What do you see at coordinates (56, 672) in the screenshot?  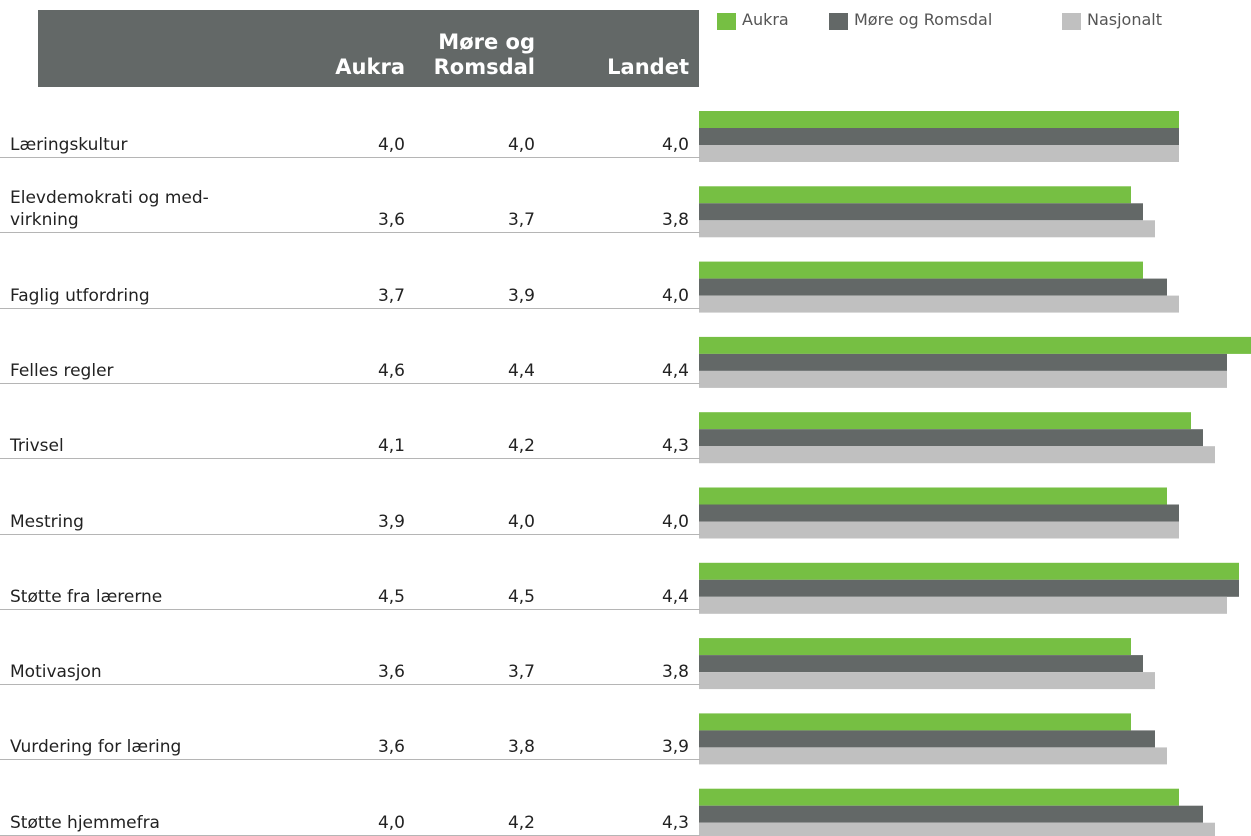 I see `row-label: Motivasjon` at bounding box center [56, 672].